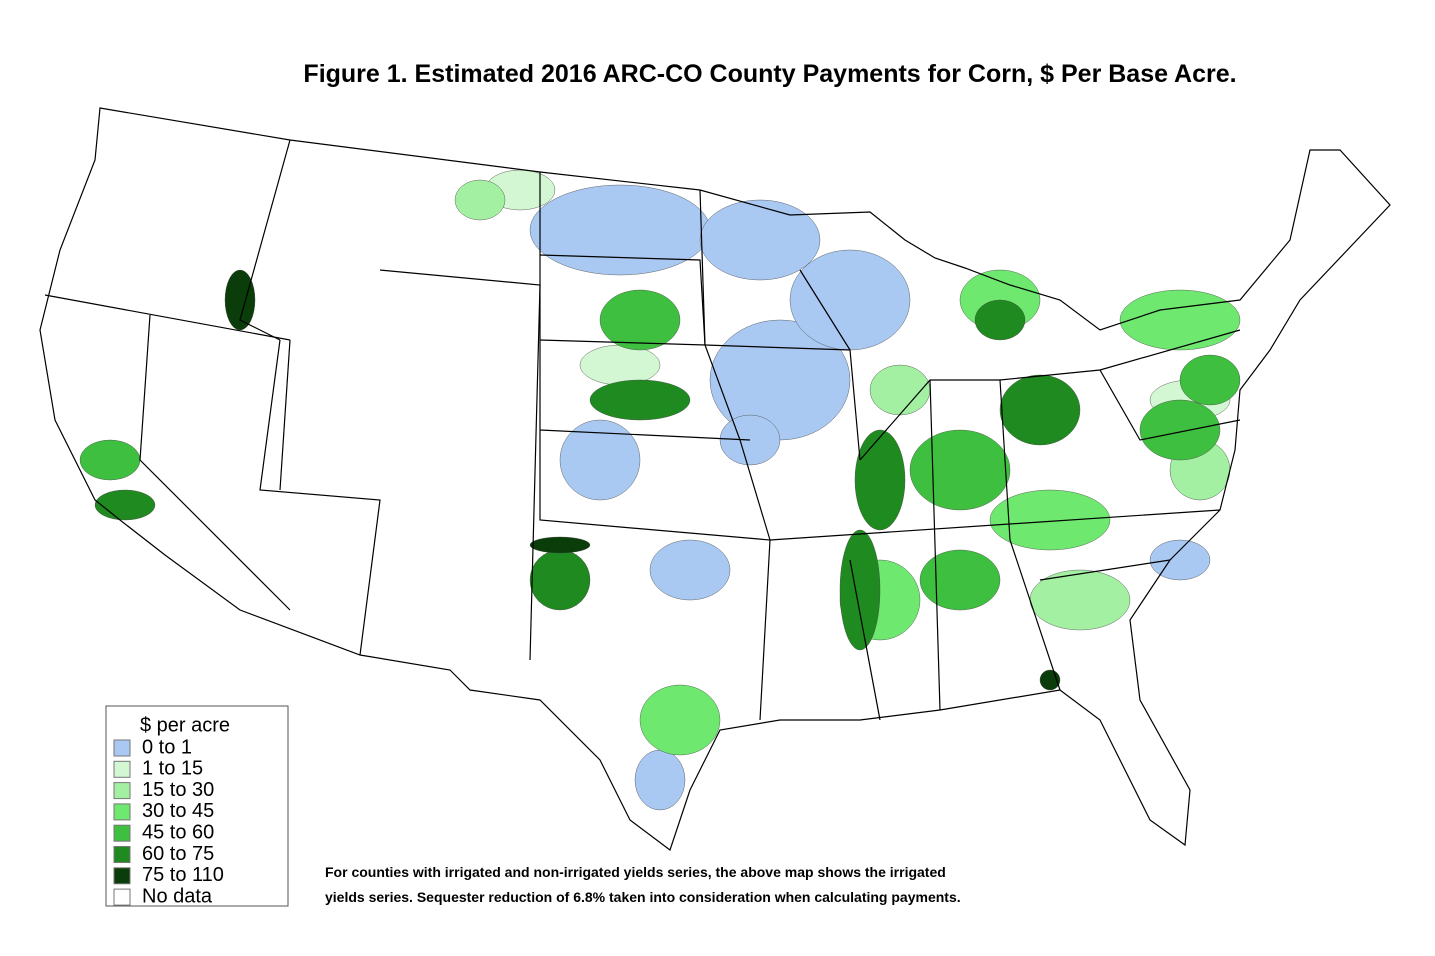  What do you see at coordinates (178, 790) in the screenshot?
I see `legend-label: 15 to 30` at bounding box center [178, 790].